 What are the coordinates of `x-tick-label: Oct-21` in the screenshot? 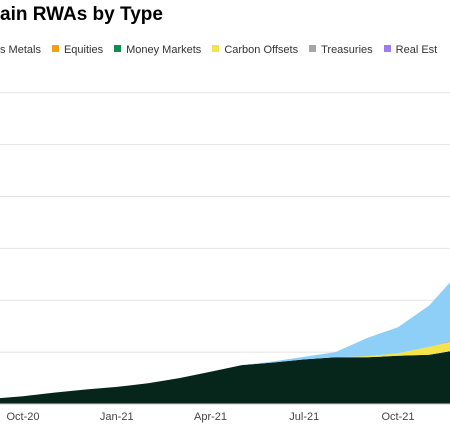 It's located at (397, 417).